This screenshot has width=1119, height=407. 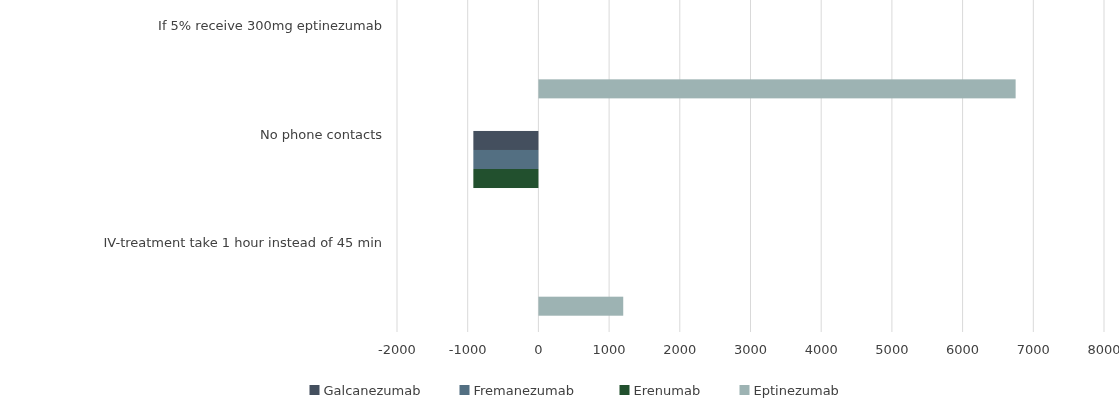 What do you see at coordinates (321, 134) in the screenshot?
I see `y-tick-label: No phone contacts` at bounding box center [321, 134].